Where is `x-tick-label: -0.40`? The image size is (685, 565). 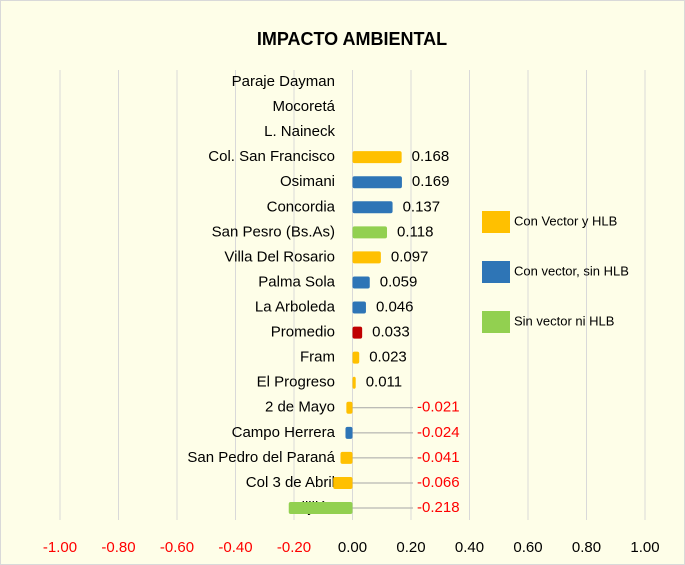
x-tick-label: -0.40 is located at coordinates (235, 547).